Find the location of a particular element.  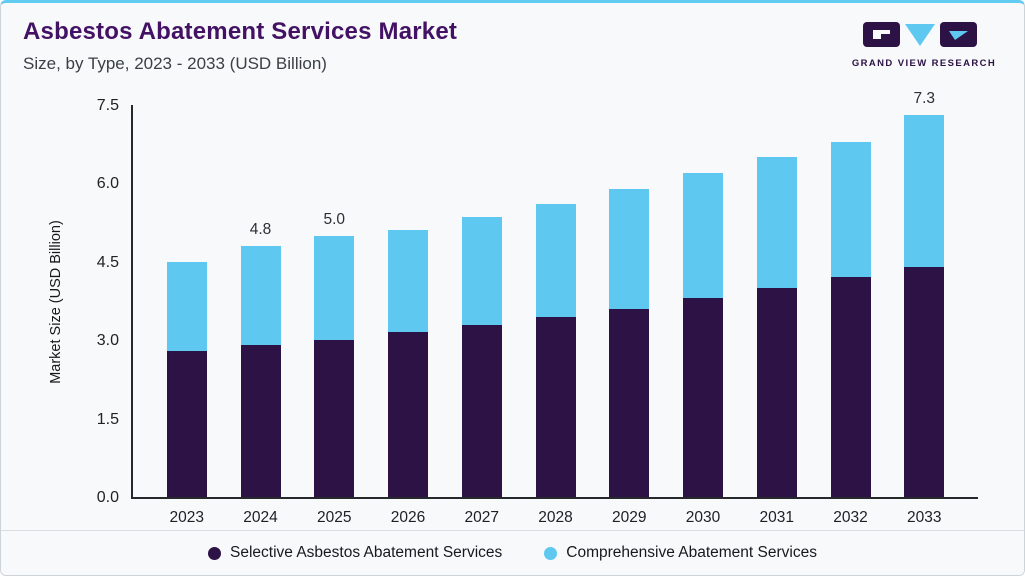

y-axis-title-column: Market Size (USD Billion) is located at coordinates (56, 302).